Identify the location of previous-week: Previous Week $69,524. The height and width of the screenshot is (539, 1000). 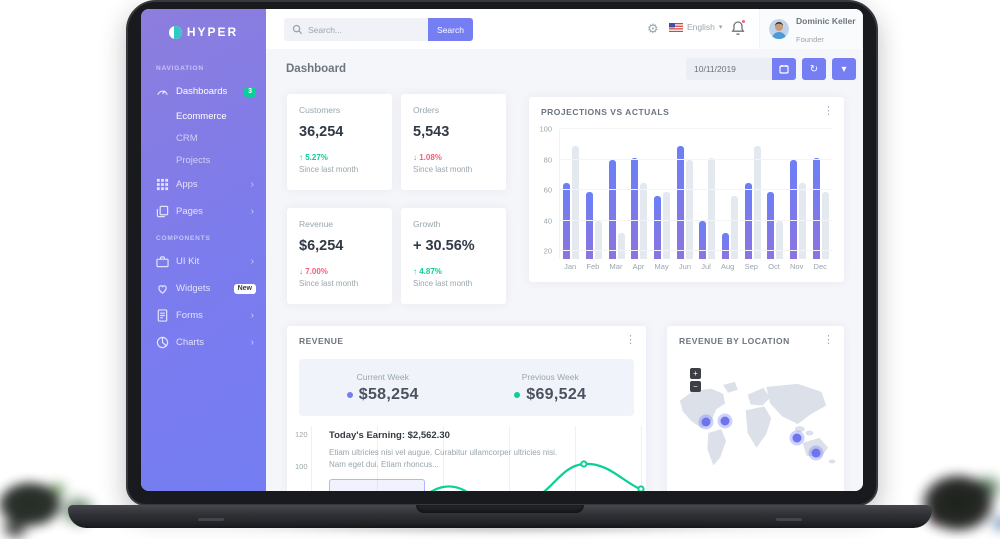
(551, 387).